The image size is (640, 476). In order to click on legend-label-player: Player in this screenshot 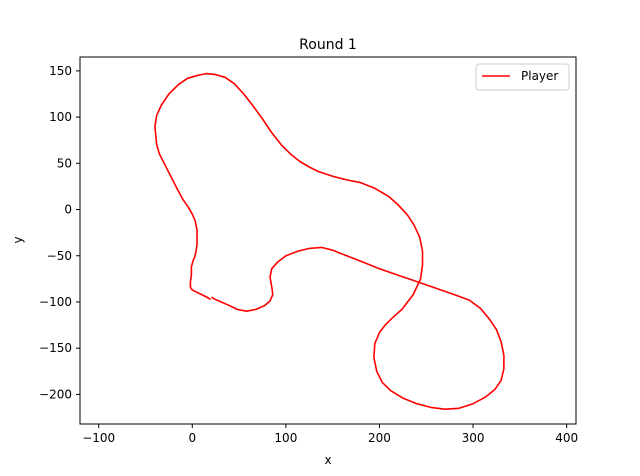, I will do `click(539, 76)`.